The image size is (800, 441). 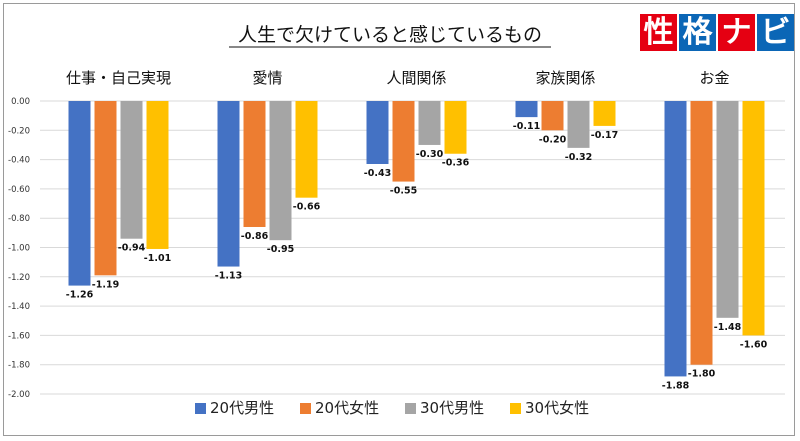 I want to click on data-label: -0.32, so click(x=578, y=157).